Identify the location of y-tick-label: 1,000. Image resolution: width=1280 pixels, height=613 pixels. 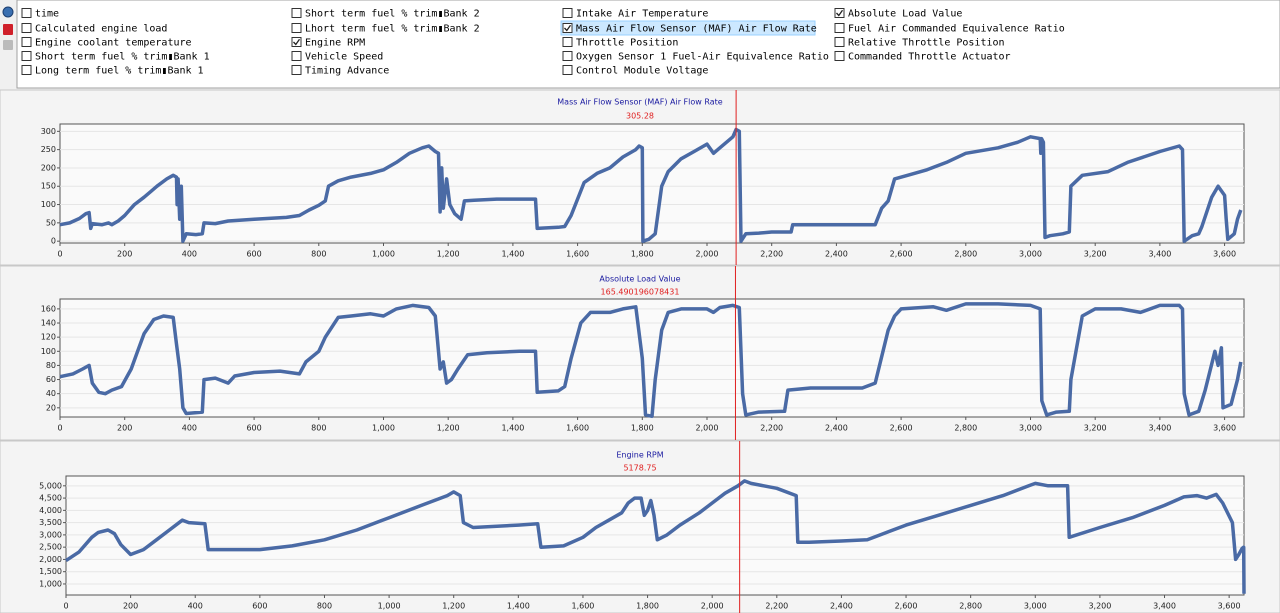
(50, 583).